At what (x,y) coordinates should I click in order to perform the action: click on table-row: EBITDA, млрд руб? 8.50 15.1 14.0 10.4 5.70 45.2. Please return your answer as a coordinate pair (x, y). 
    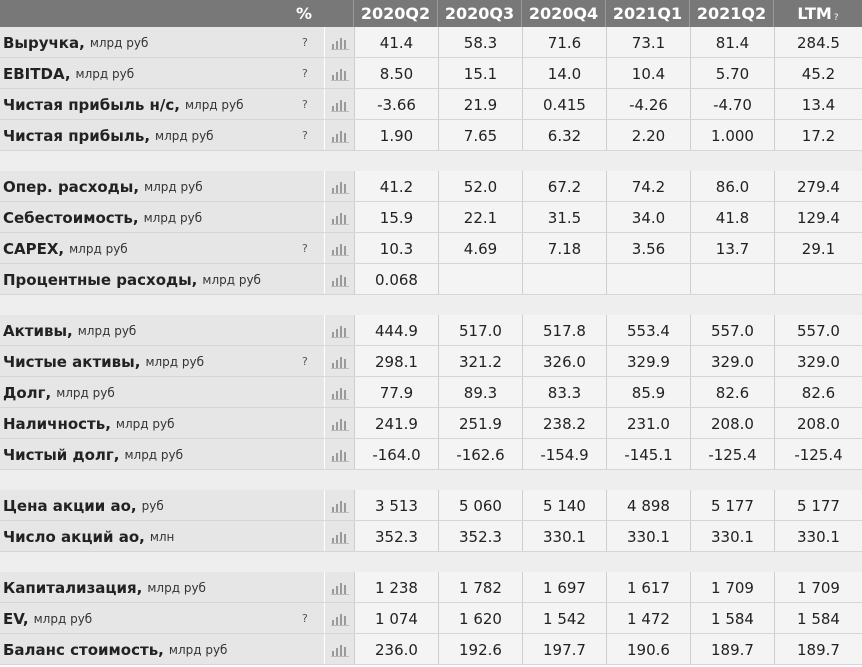
    Looking at the image, I should click on (431, 73).